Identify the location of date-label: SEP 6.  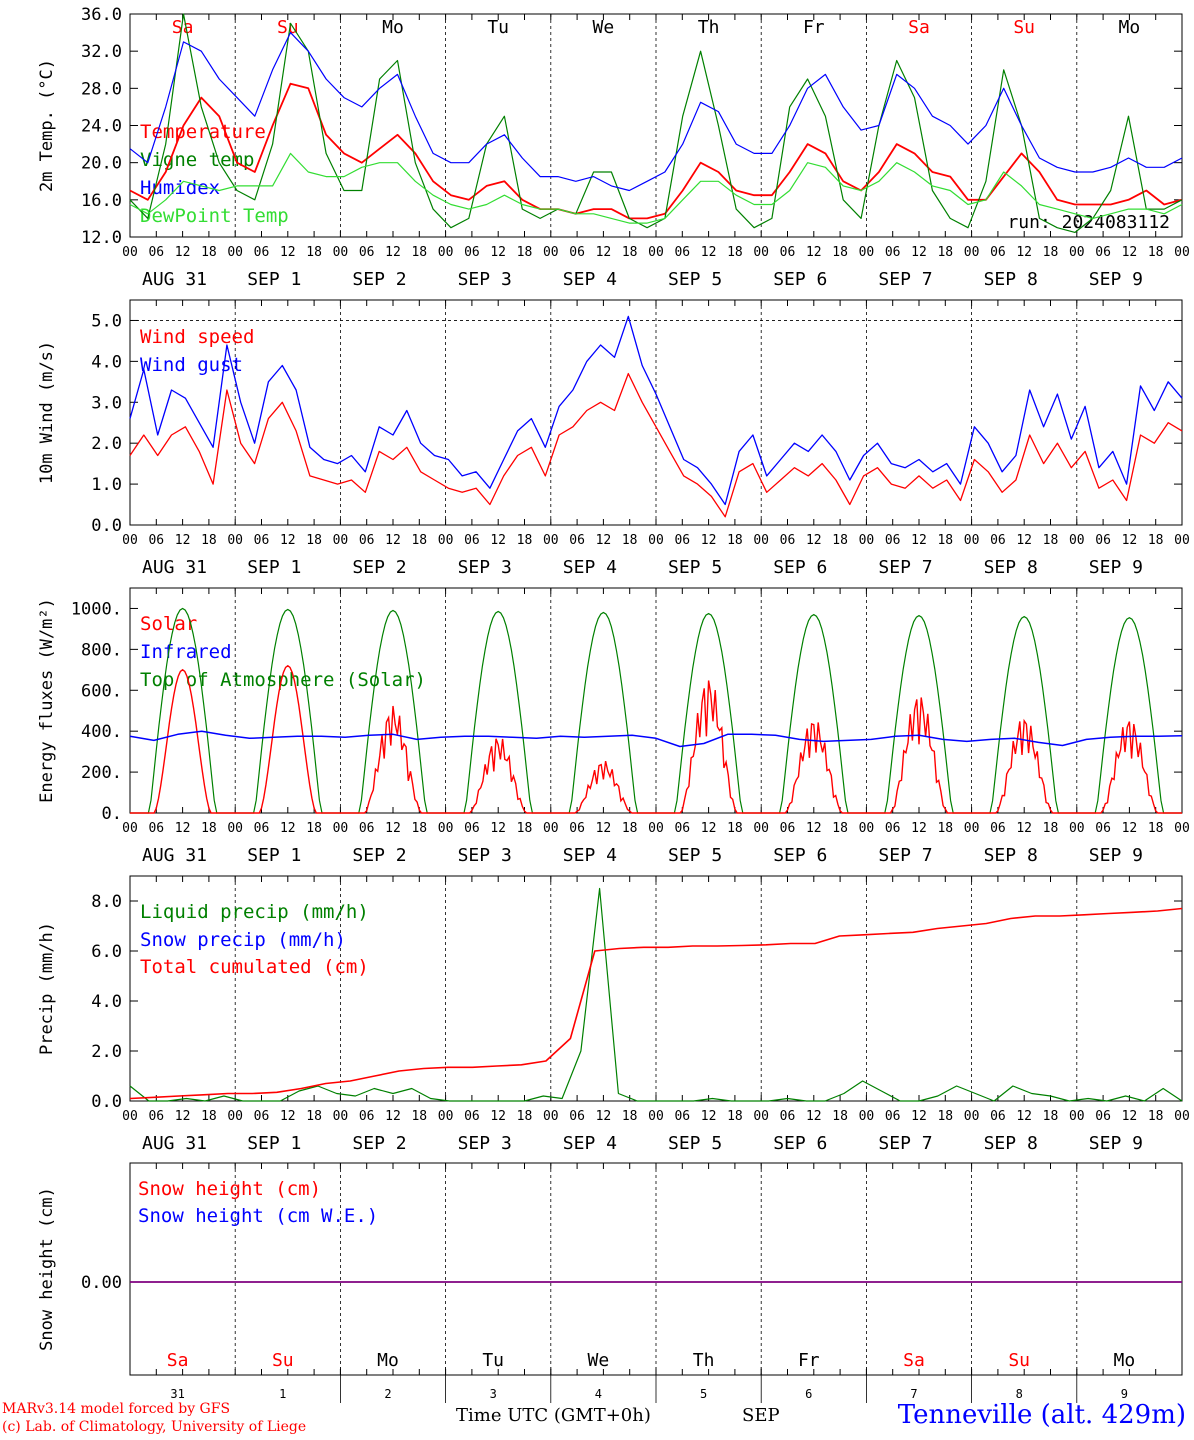
(800, 279).